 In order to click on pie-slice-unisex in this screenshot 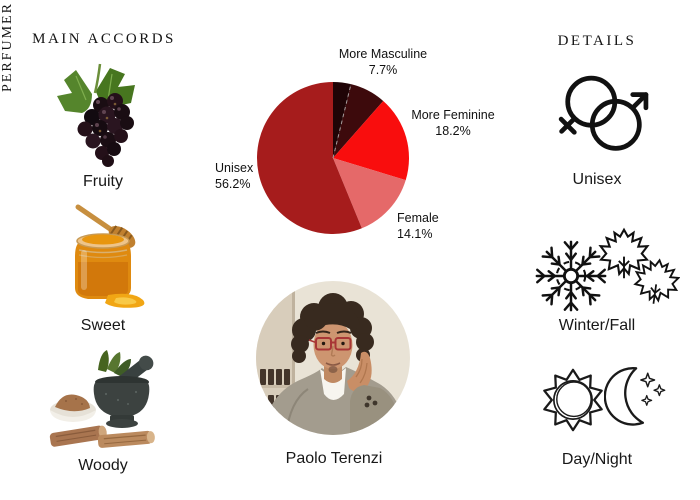, I will do `click(309, 158)`.